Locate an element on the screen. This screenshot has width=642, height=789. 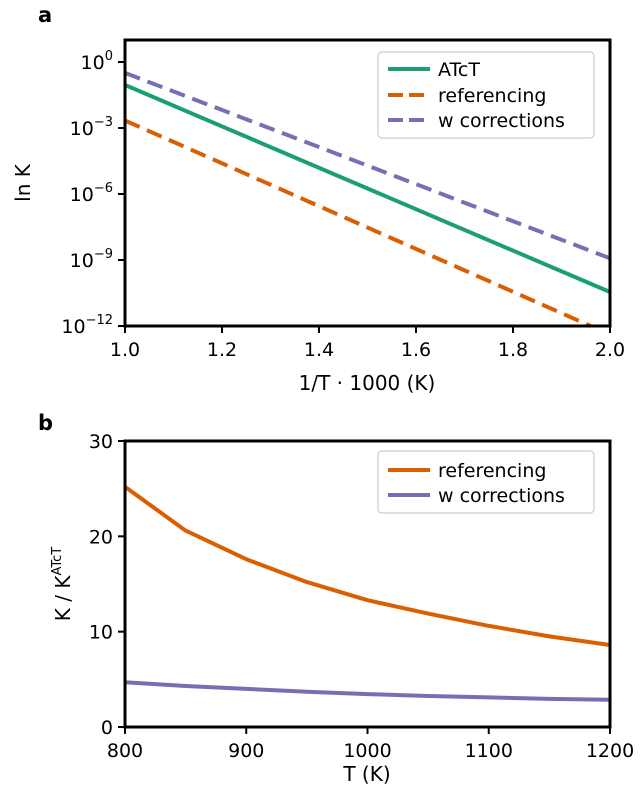
panel-b-x-tick-label: 1100 is located at coordinates (489, 751).